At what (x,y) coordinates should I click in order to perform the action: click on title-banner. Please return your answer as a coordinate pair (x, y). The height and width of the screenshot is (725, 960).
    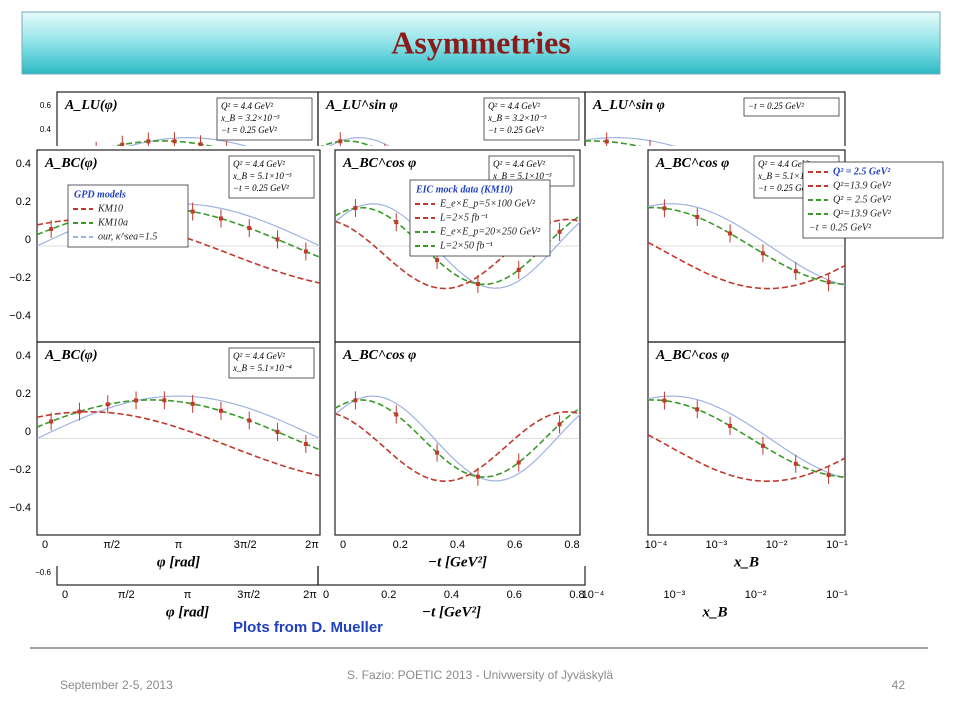
    Looking at the image, I should click on (481, 43).